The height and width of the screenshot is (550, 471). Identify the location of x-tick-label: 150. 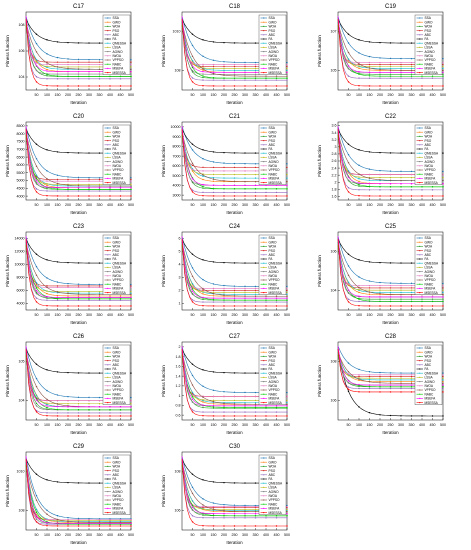
(214, 535).